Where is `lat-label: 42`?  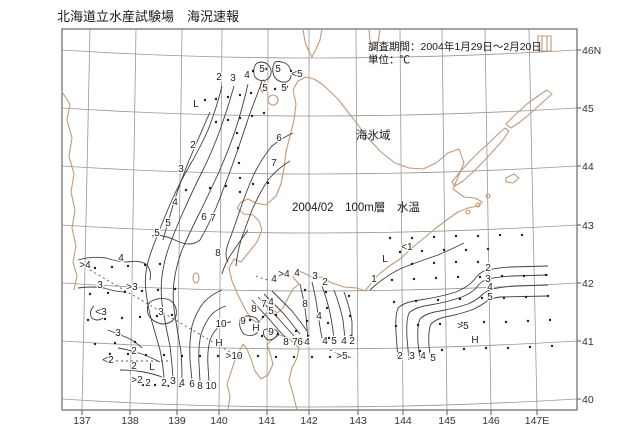 lat-label: 42 is located at coordinates (588, 284).